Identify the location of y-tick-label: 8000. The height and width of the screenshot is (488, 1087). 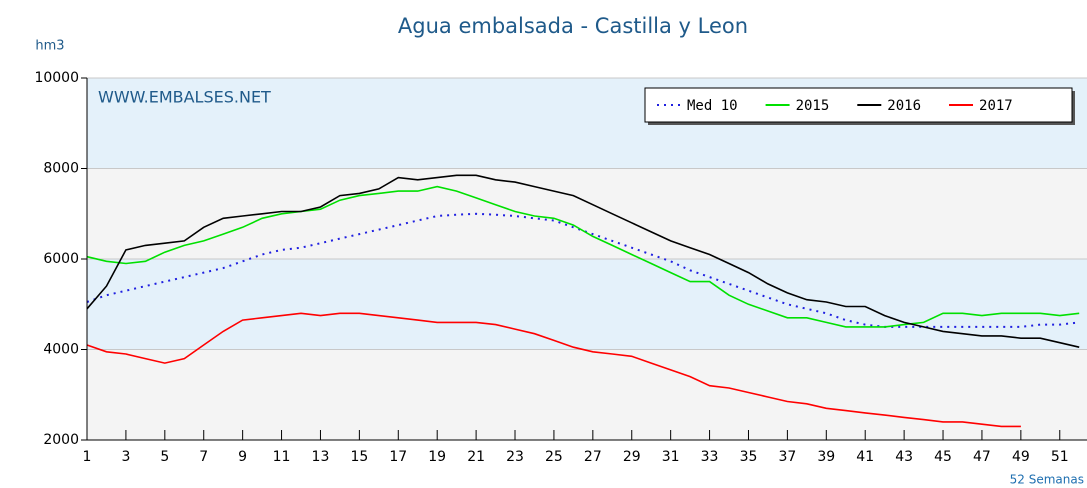
(61, 169).